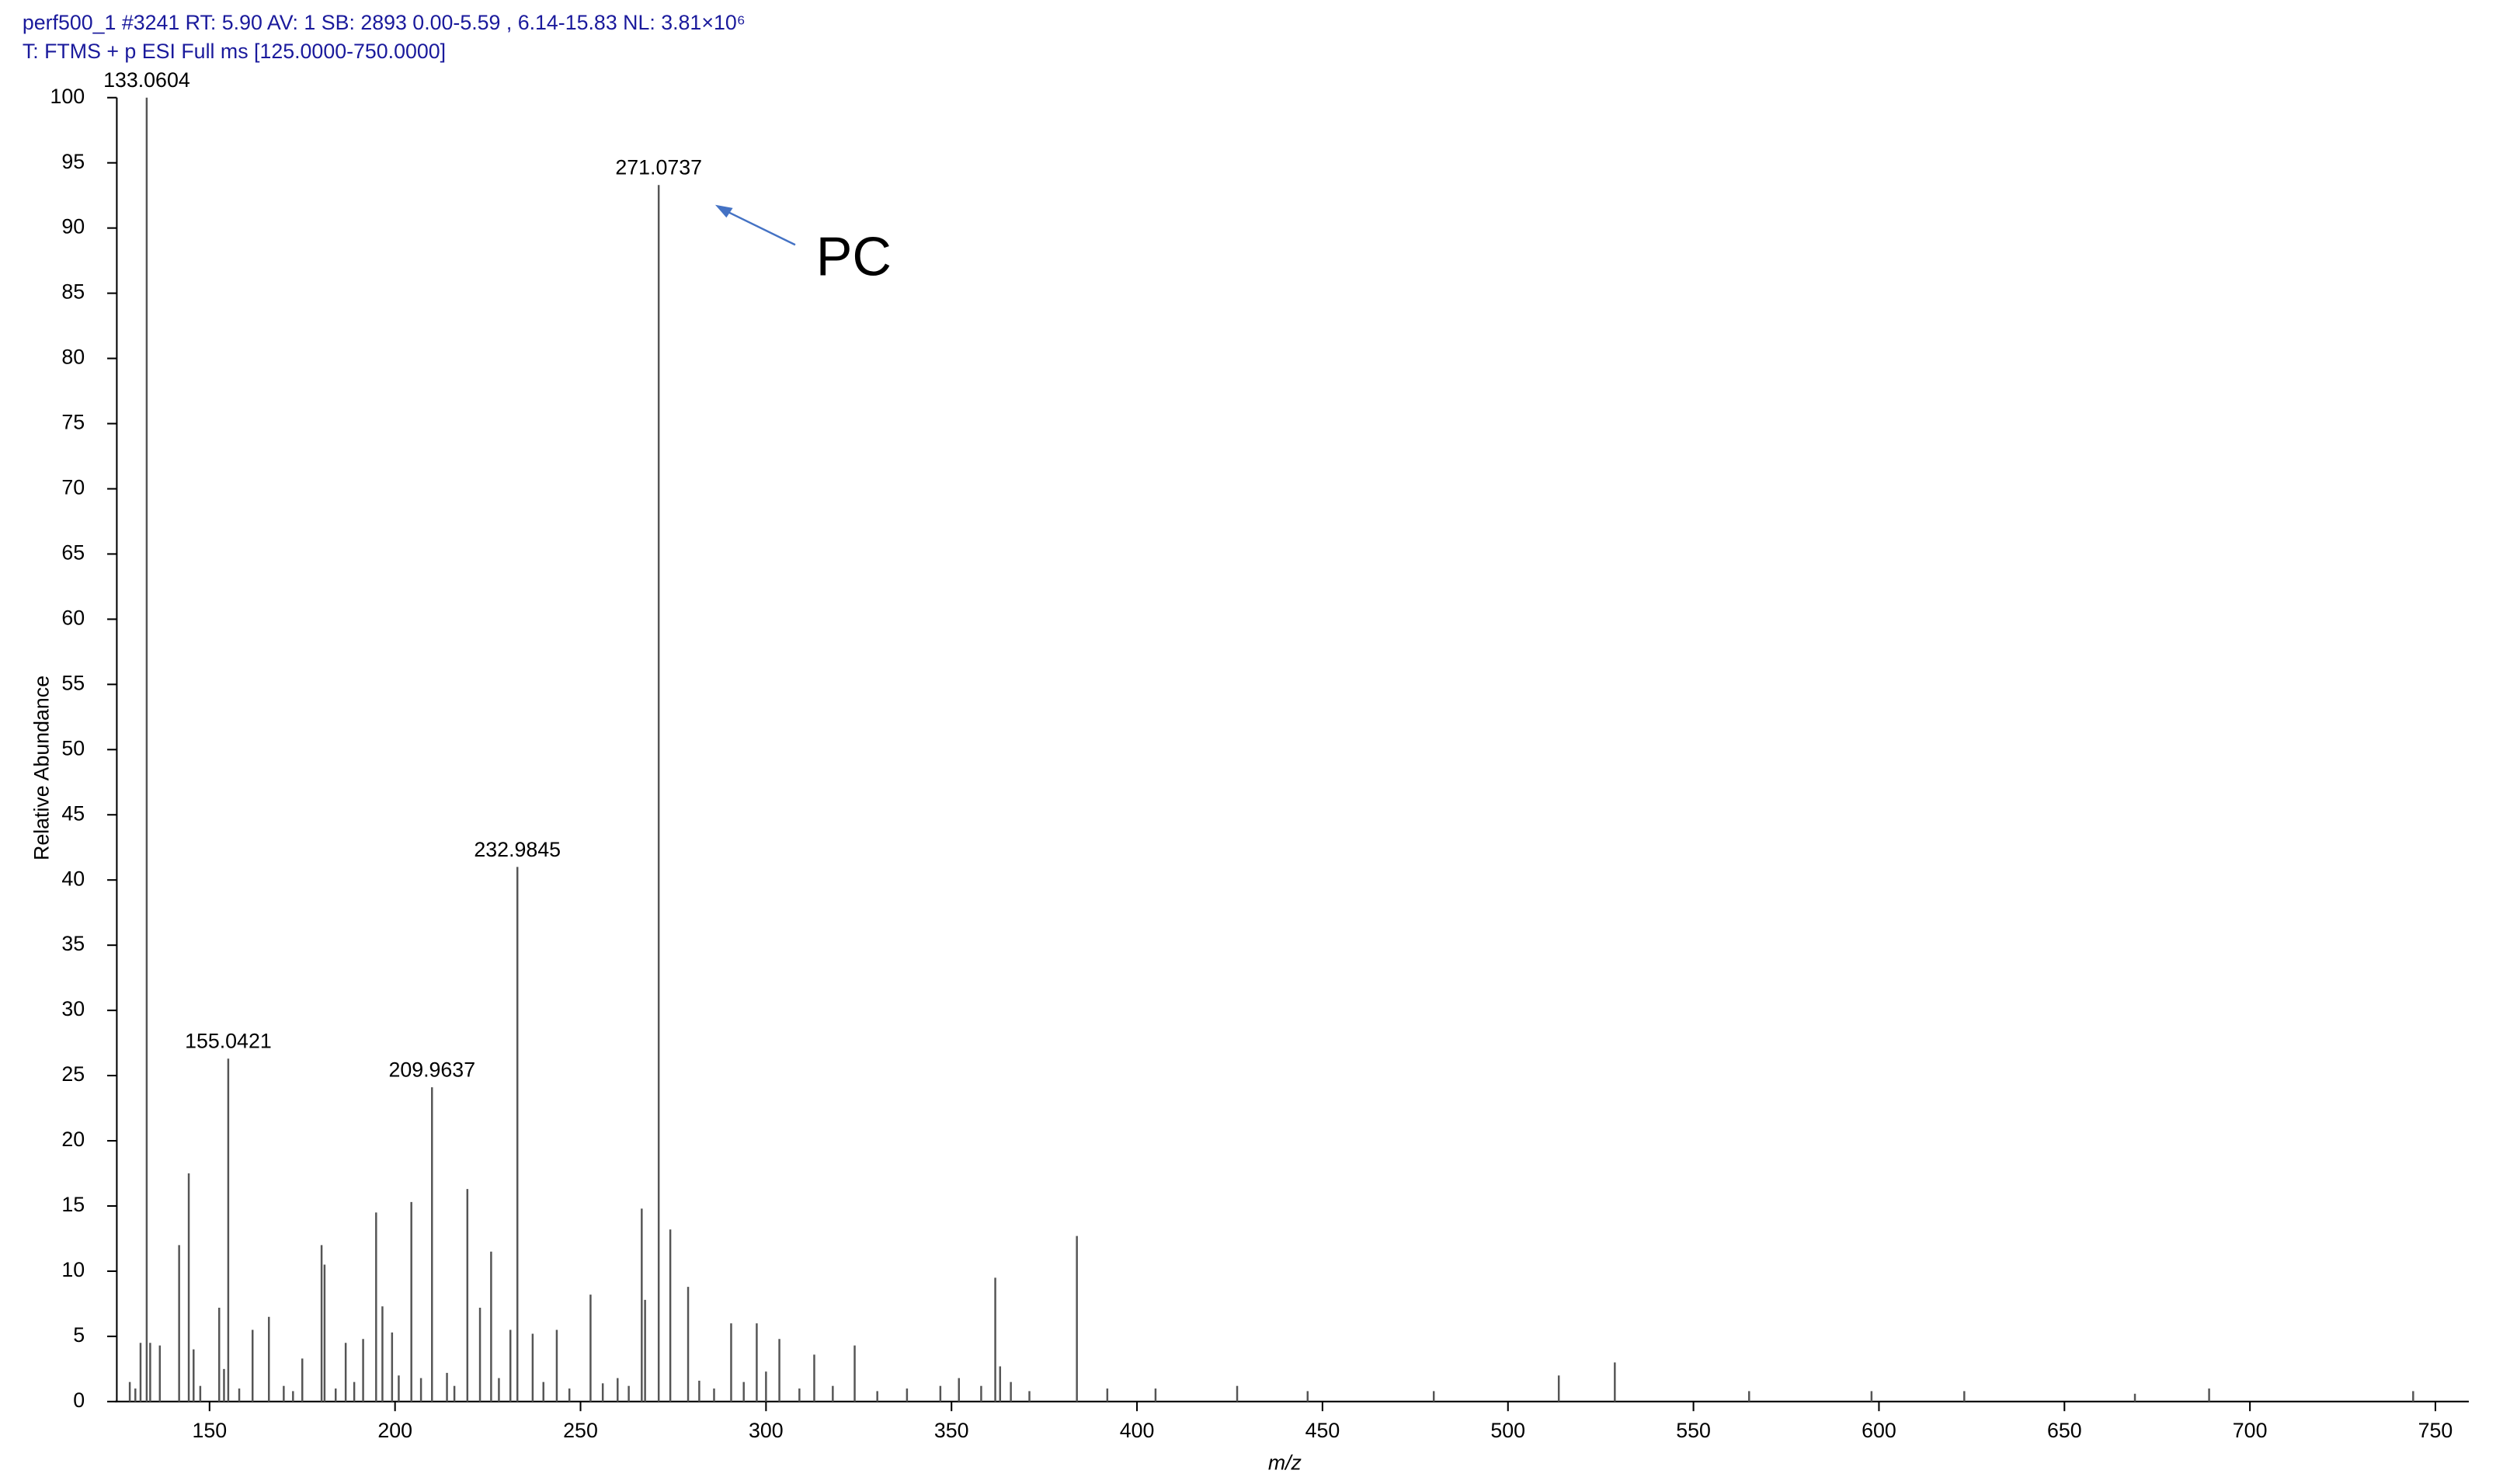 Image resolution: width=2496 pixels, height=1484 pixels. I want to click on y-tick-label: 30, so click(73, 1008).